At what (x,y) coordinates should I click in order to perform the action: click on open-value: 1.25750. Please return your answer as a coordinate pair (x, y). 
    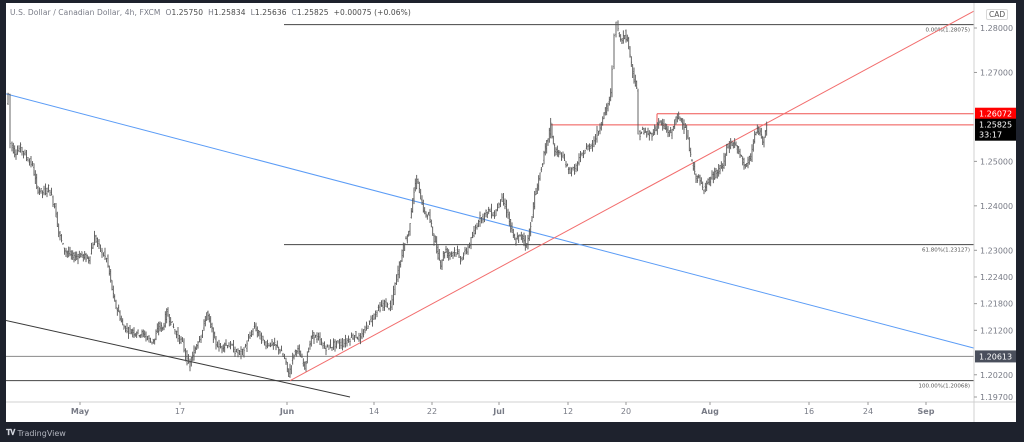
    Looking at the image, I should click on (187, 12).